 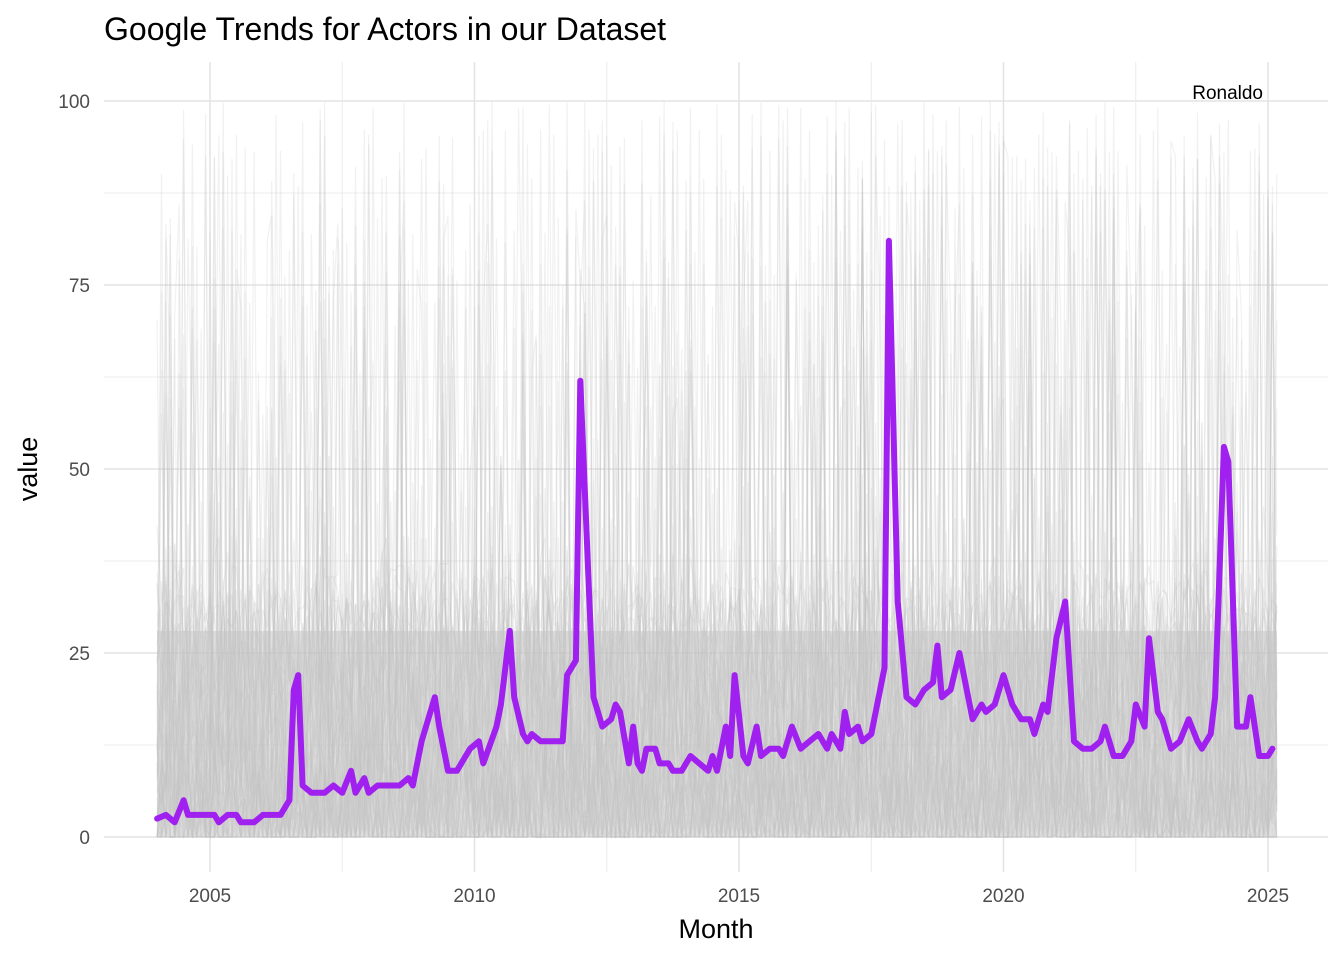 What do you see at coordinates (74, 102) in the screenshot?
I see `y-tick-label: 100` at bounding box center [74, 102].